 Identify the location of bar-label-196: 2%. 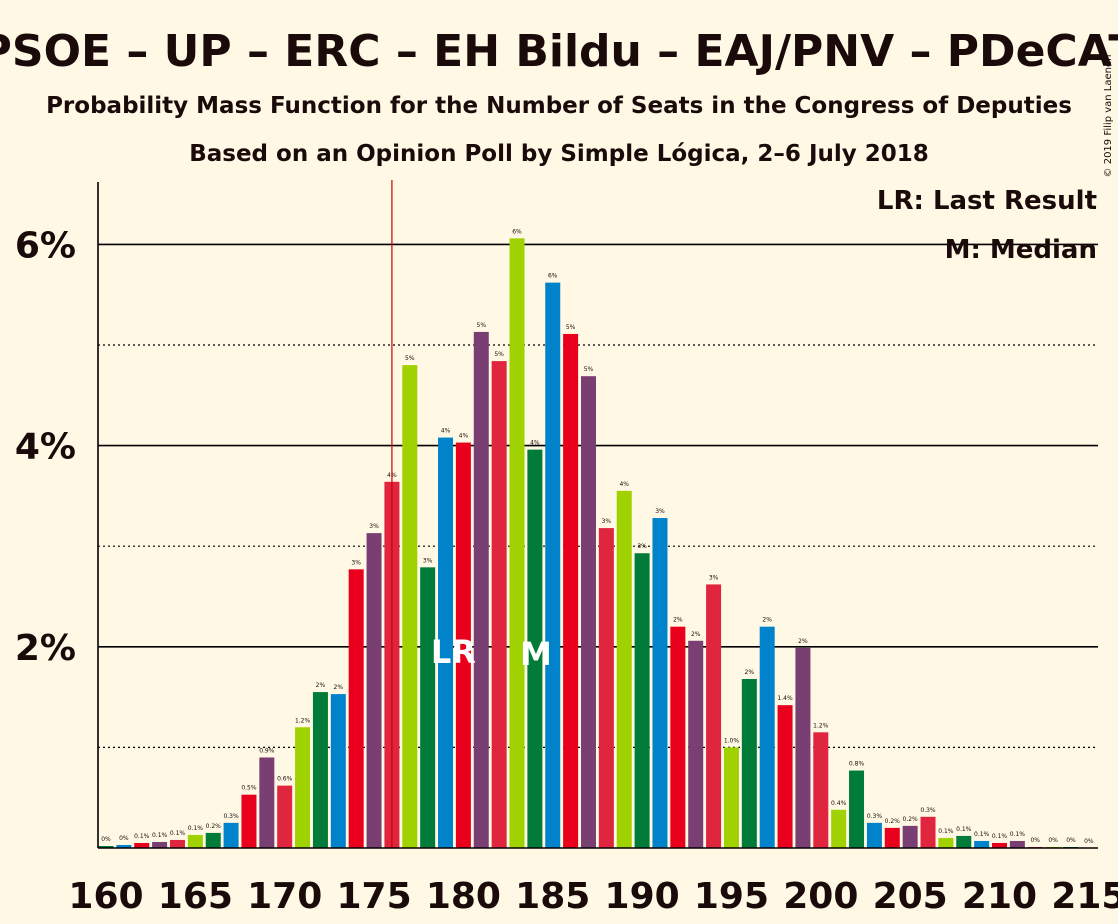
(750, 672).